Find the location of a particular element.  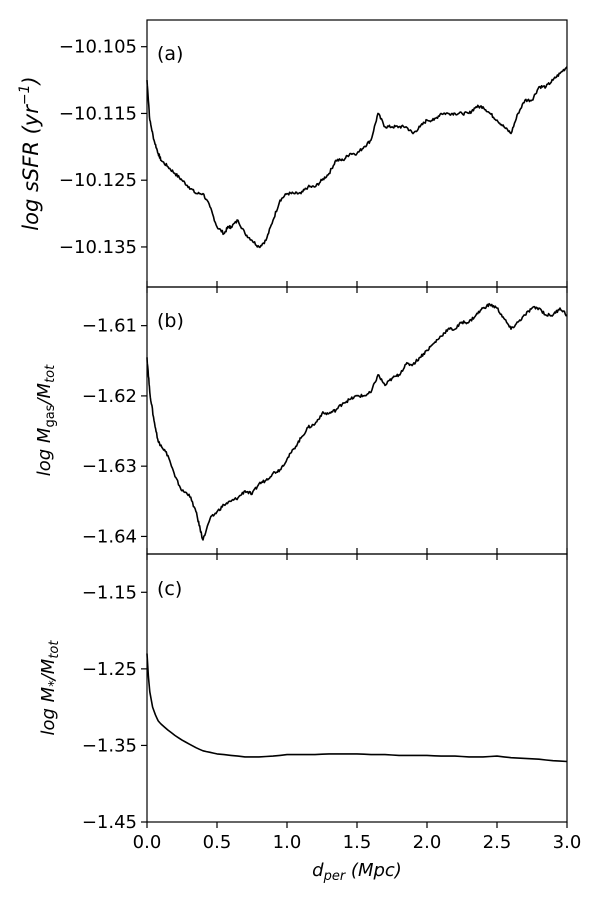

xtick-label: 1.0 is located at coordinates (287, 842).